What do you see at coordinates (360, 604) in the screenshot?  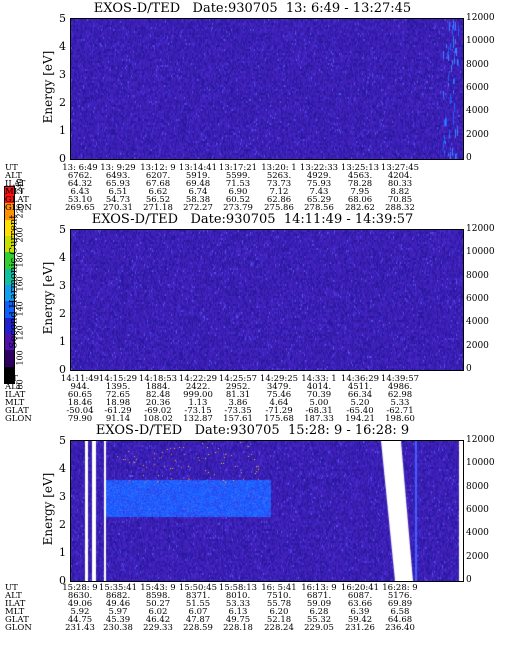 I see `ephemeris-value: 63.66` at bounding box center [360, 604].